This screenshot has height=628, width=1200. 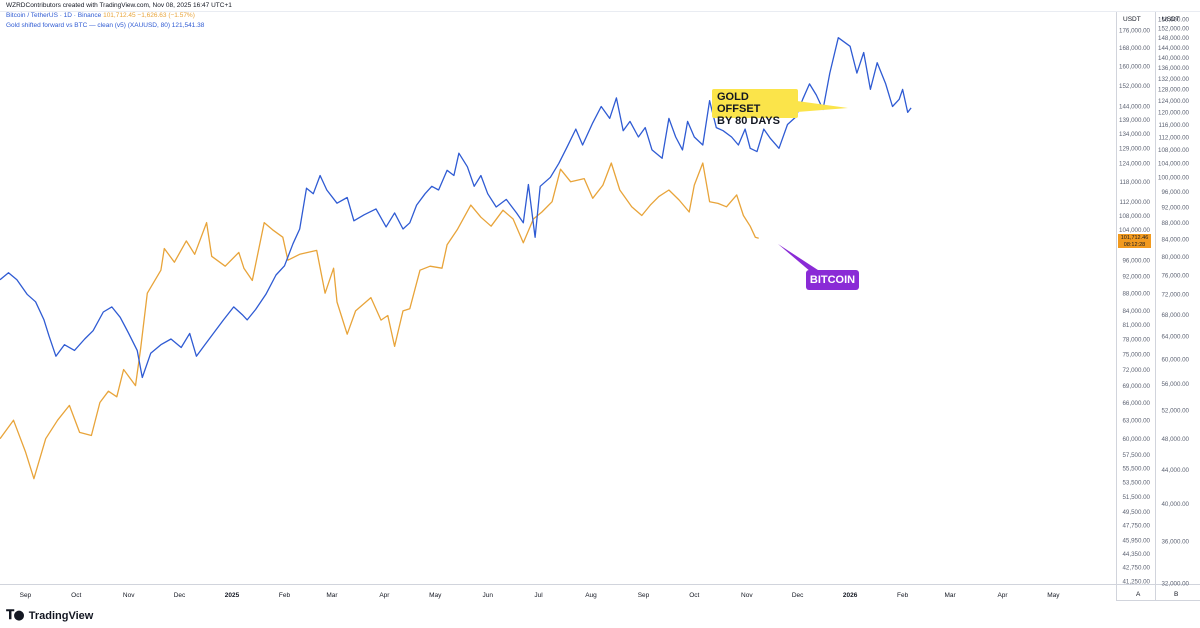 I want to click on tradingview-logo-icon: 𝐓●, so click(x=15, y=615).